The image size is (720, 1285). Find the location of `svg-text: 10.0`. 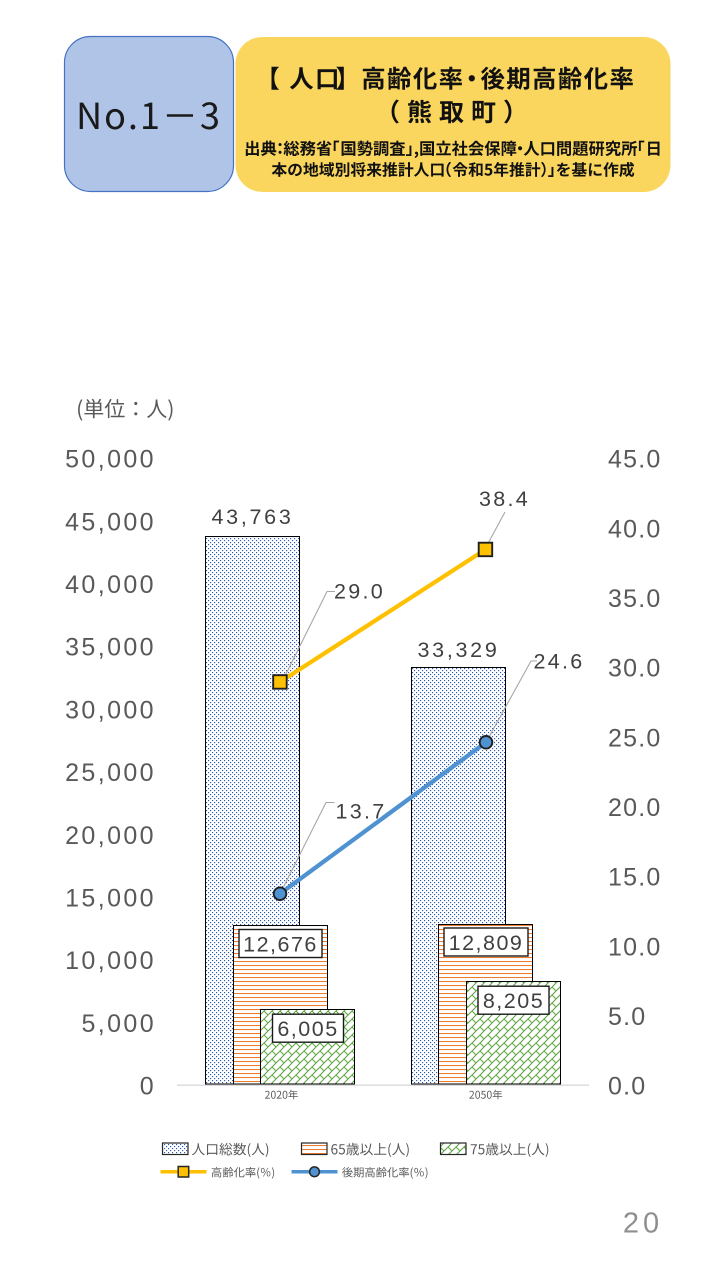

svg-text: 10.0 is located at coordinates (634, 947).